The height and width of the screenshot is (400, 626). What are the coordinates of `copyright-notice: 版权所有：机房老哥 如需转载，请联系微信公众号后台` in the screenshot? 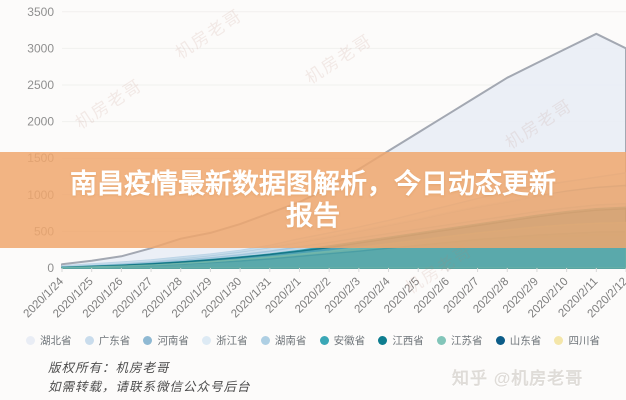 It's located at (149, 377).